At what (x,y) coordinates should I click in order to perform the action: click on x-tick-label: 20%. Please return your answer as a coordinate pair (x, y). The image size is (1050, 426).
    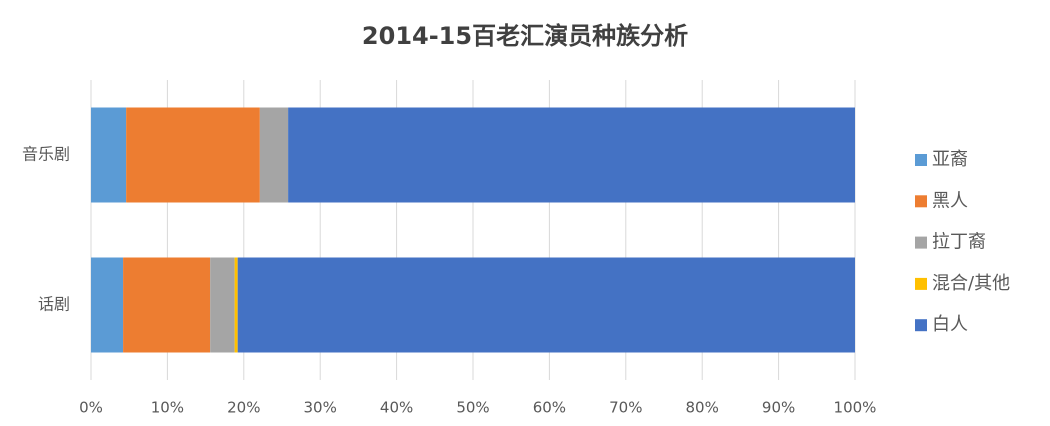
    Looking at the image, I should click on (243, 408).